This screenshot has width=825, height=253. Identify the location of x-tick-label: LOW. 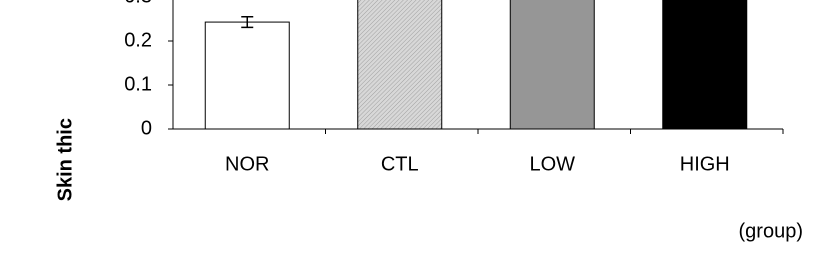
(552, 164).